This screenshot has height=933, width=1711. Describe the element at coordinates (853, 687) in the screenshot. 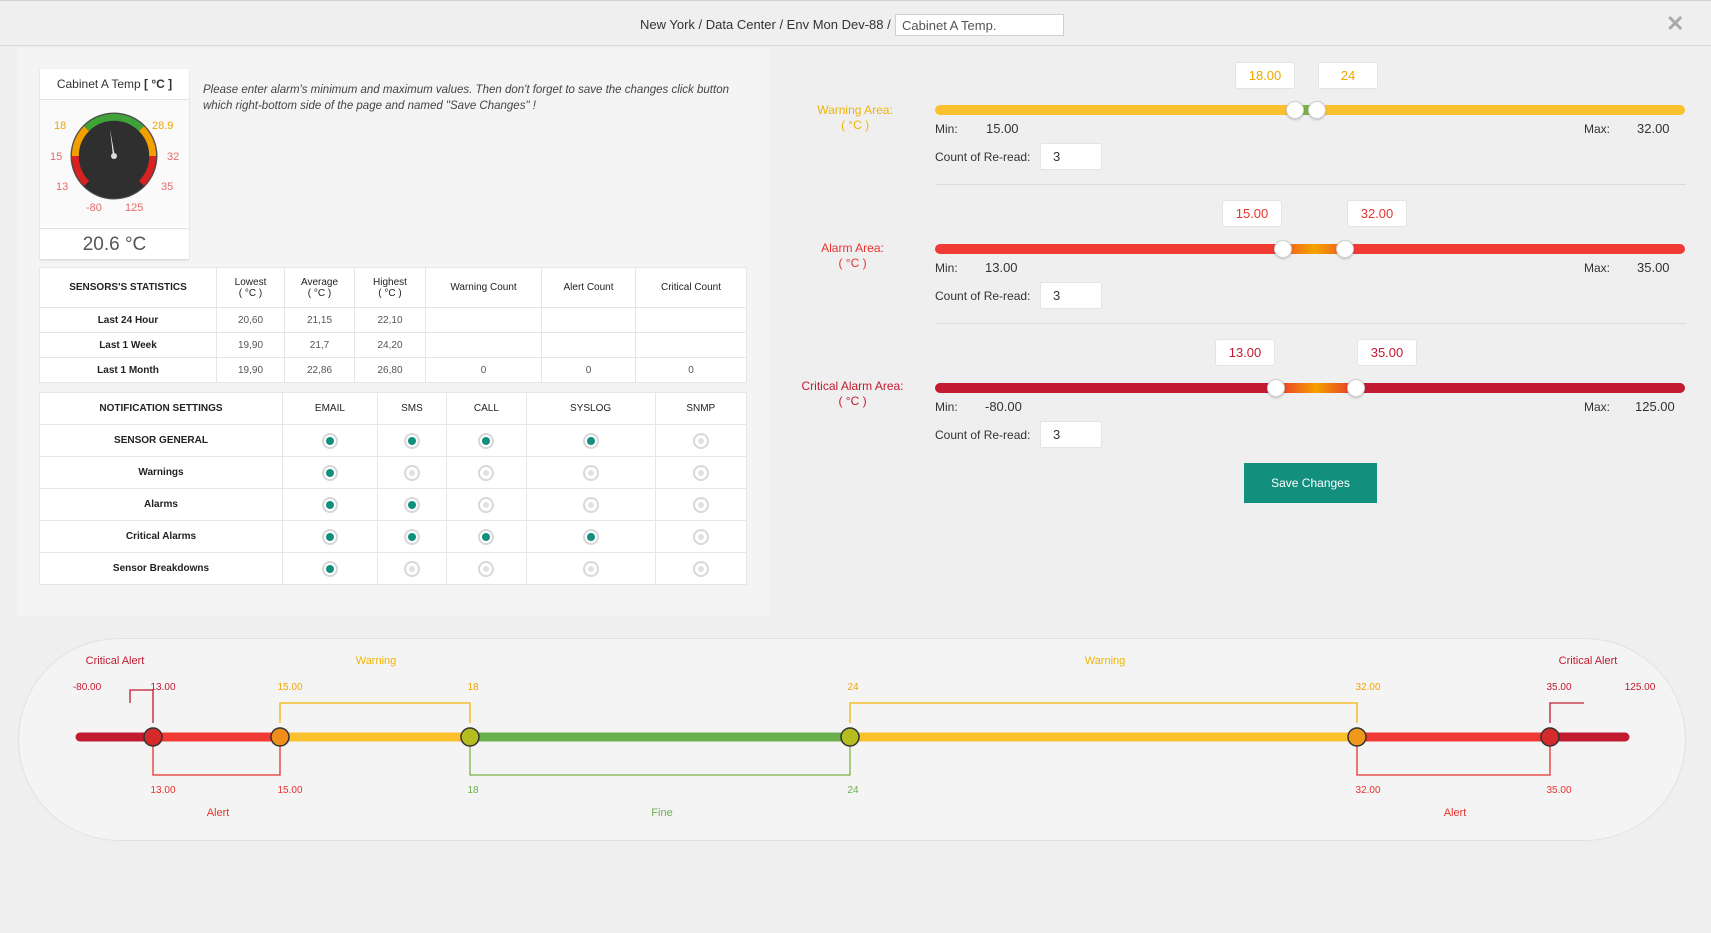

I see `range-top-value: 24` at that location.